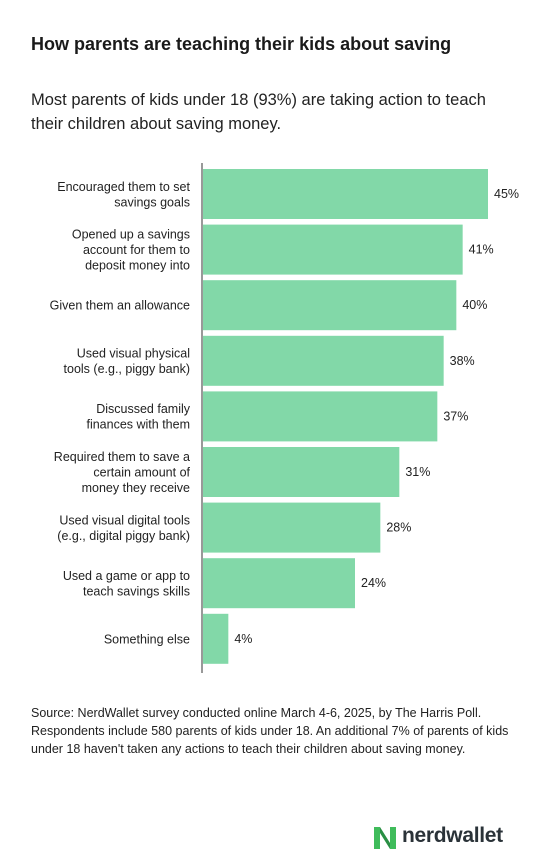 This screenshot has width=550, height=865. Describe the element at coordinates (481, 250) in the screenshot. I see `value-label-1: 41%` at that location.